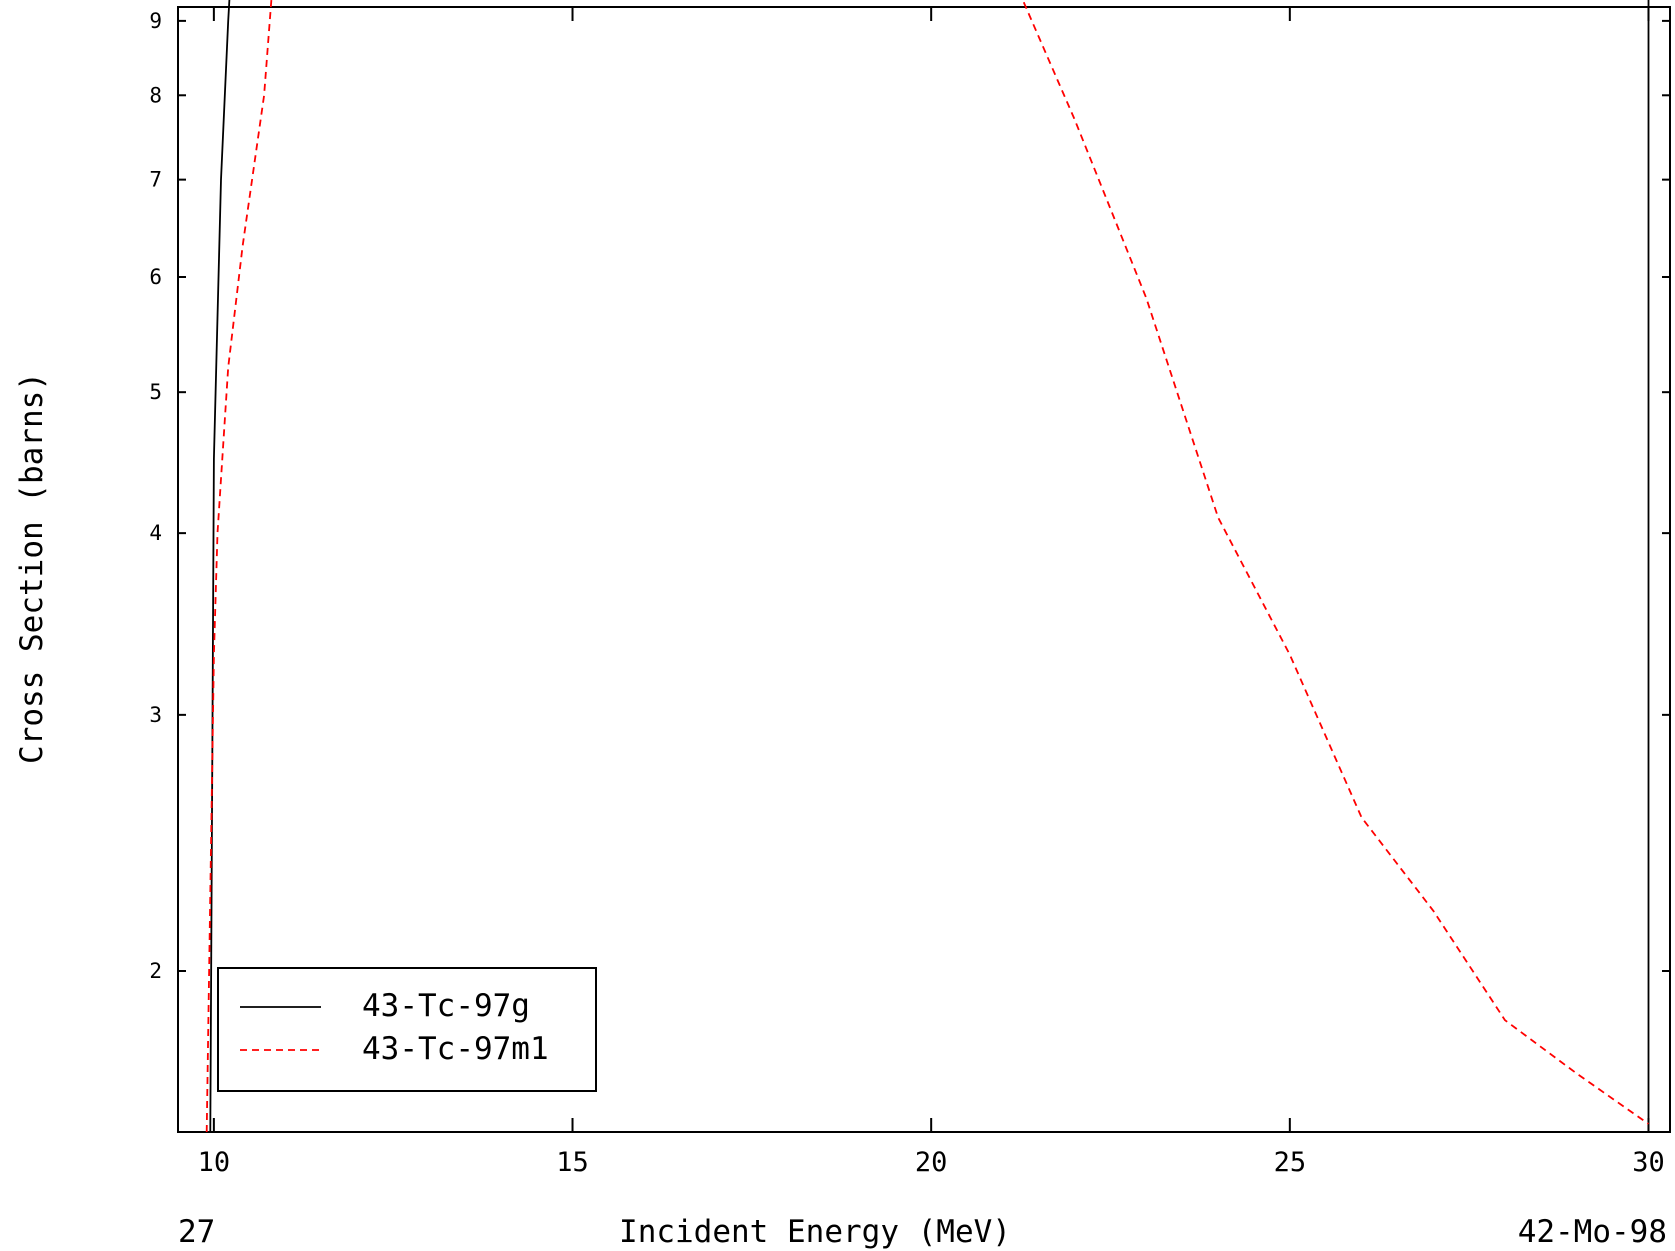  What do you see at coordinates (155, 392) in the screenshot?
I see `y-tick-label: 5` at bounding box center [155, 392].